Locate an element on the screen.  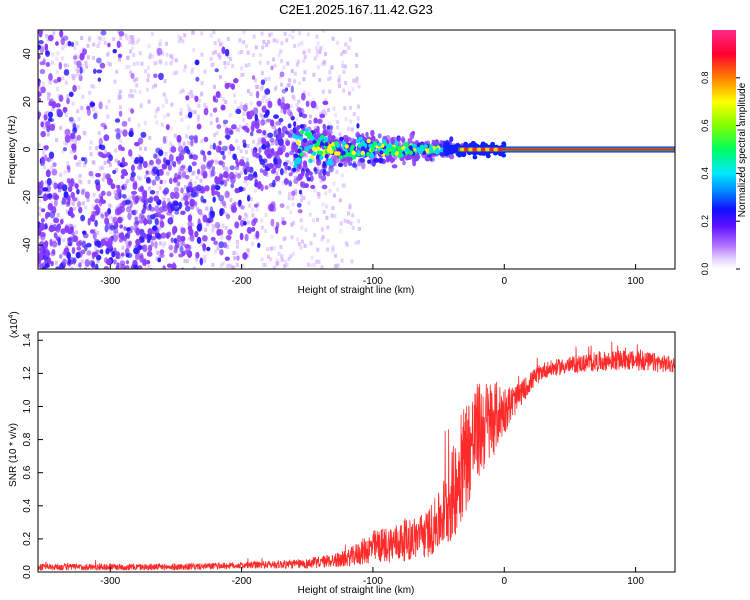
snr-scale-label: (x10 is located at coordinates (14, 328).